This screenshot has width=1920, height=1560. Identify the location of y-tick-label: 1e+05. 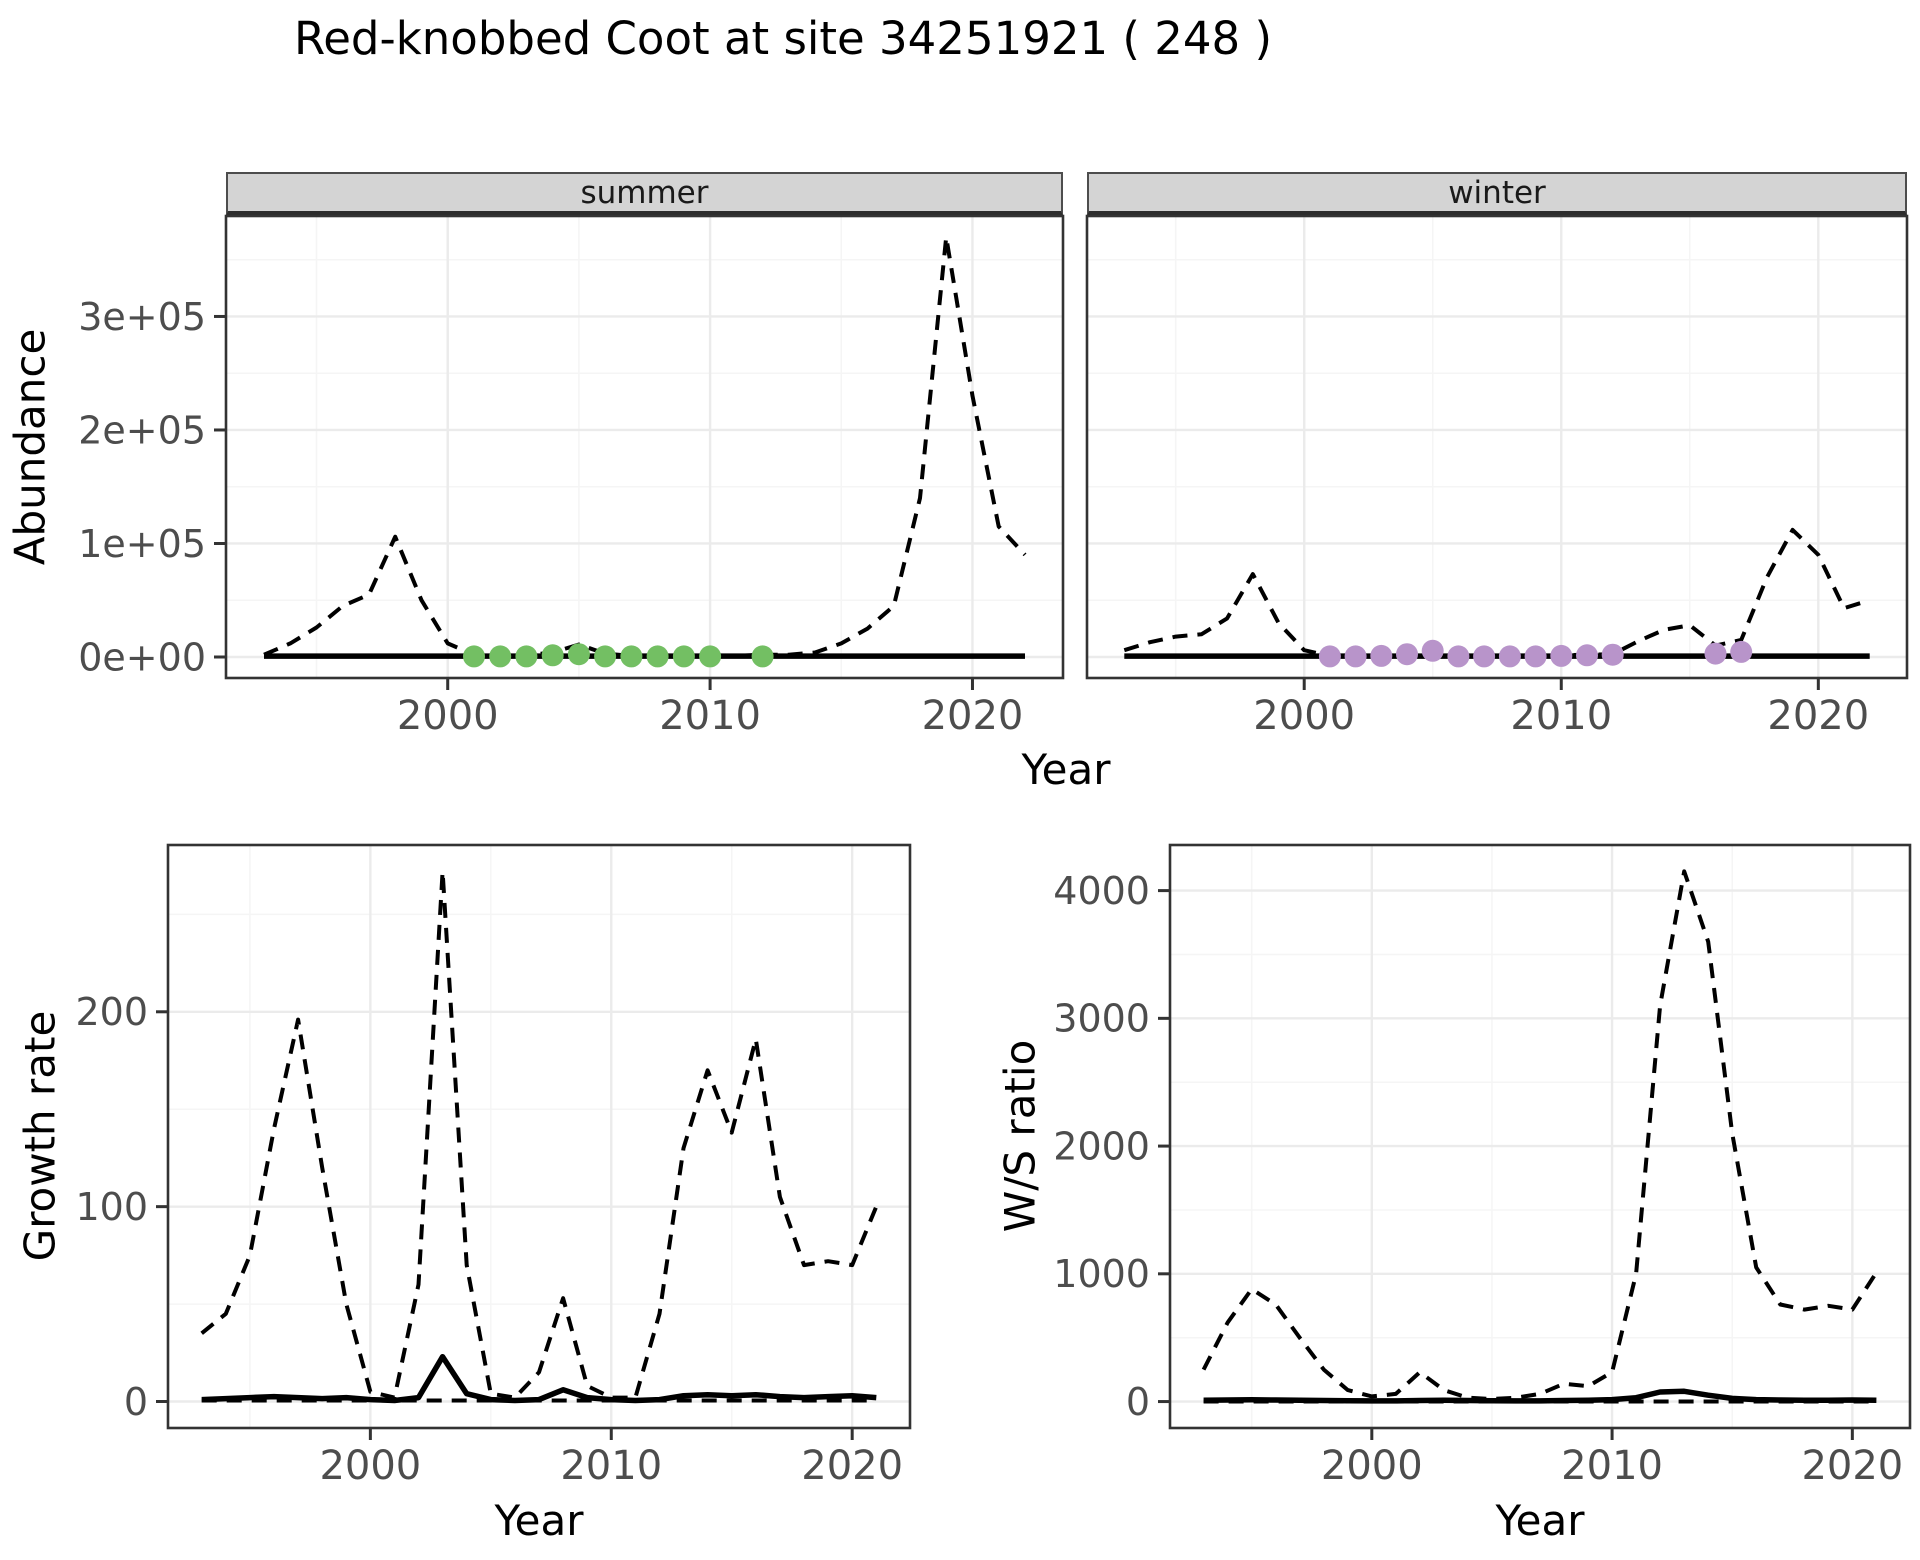
(142, 544).